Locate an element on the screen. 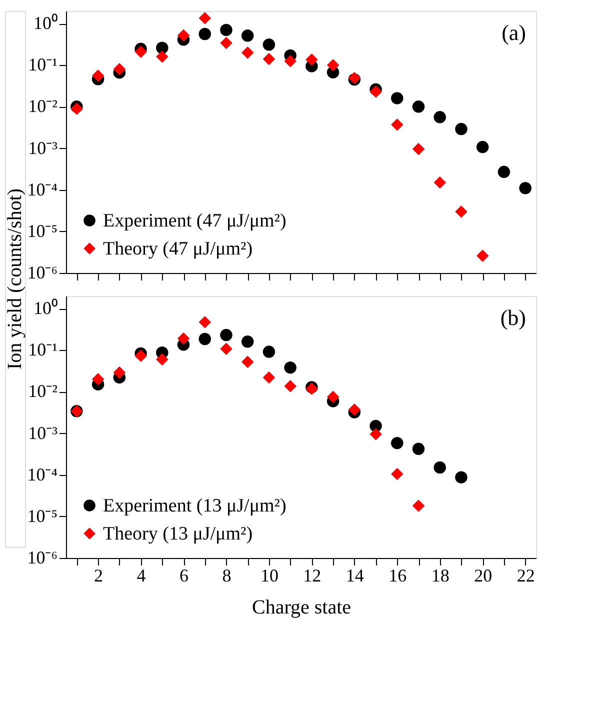 The image size is (606, 710). x-tick-label: 14 is located at coordinates (355, 576).